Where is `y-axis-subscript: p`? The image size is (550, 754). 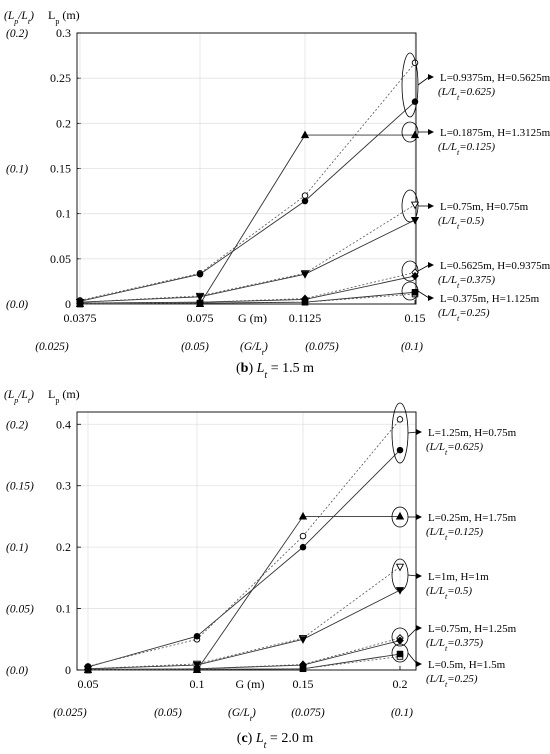 y-axis-subscript: p is located at coordinates (57, 400).